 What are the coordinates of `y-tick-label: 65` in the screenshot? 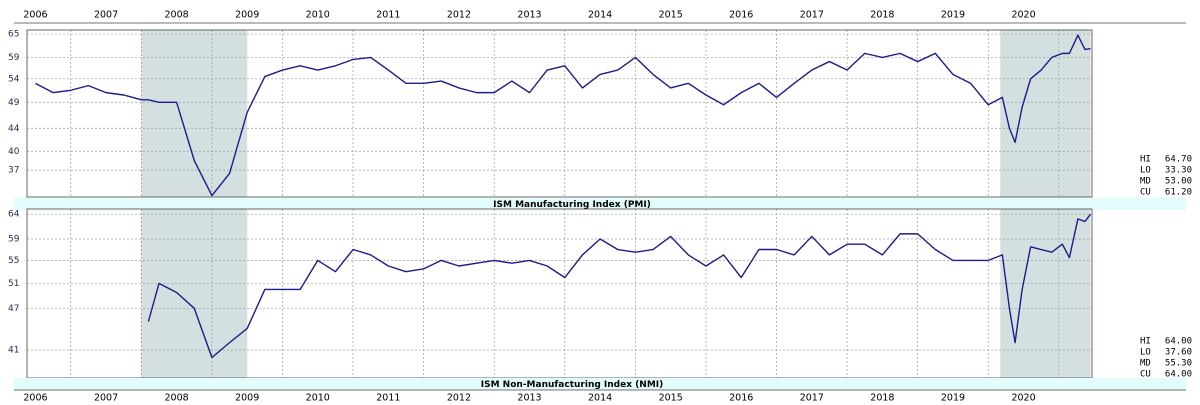 It's located at (13, 35).